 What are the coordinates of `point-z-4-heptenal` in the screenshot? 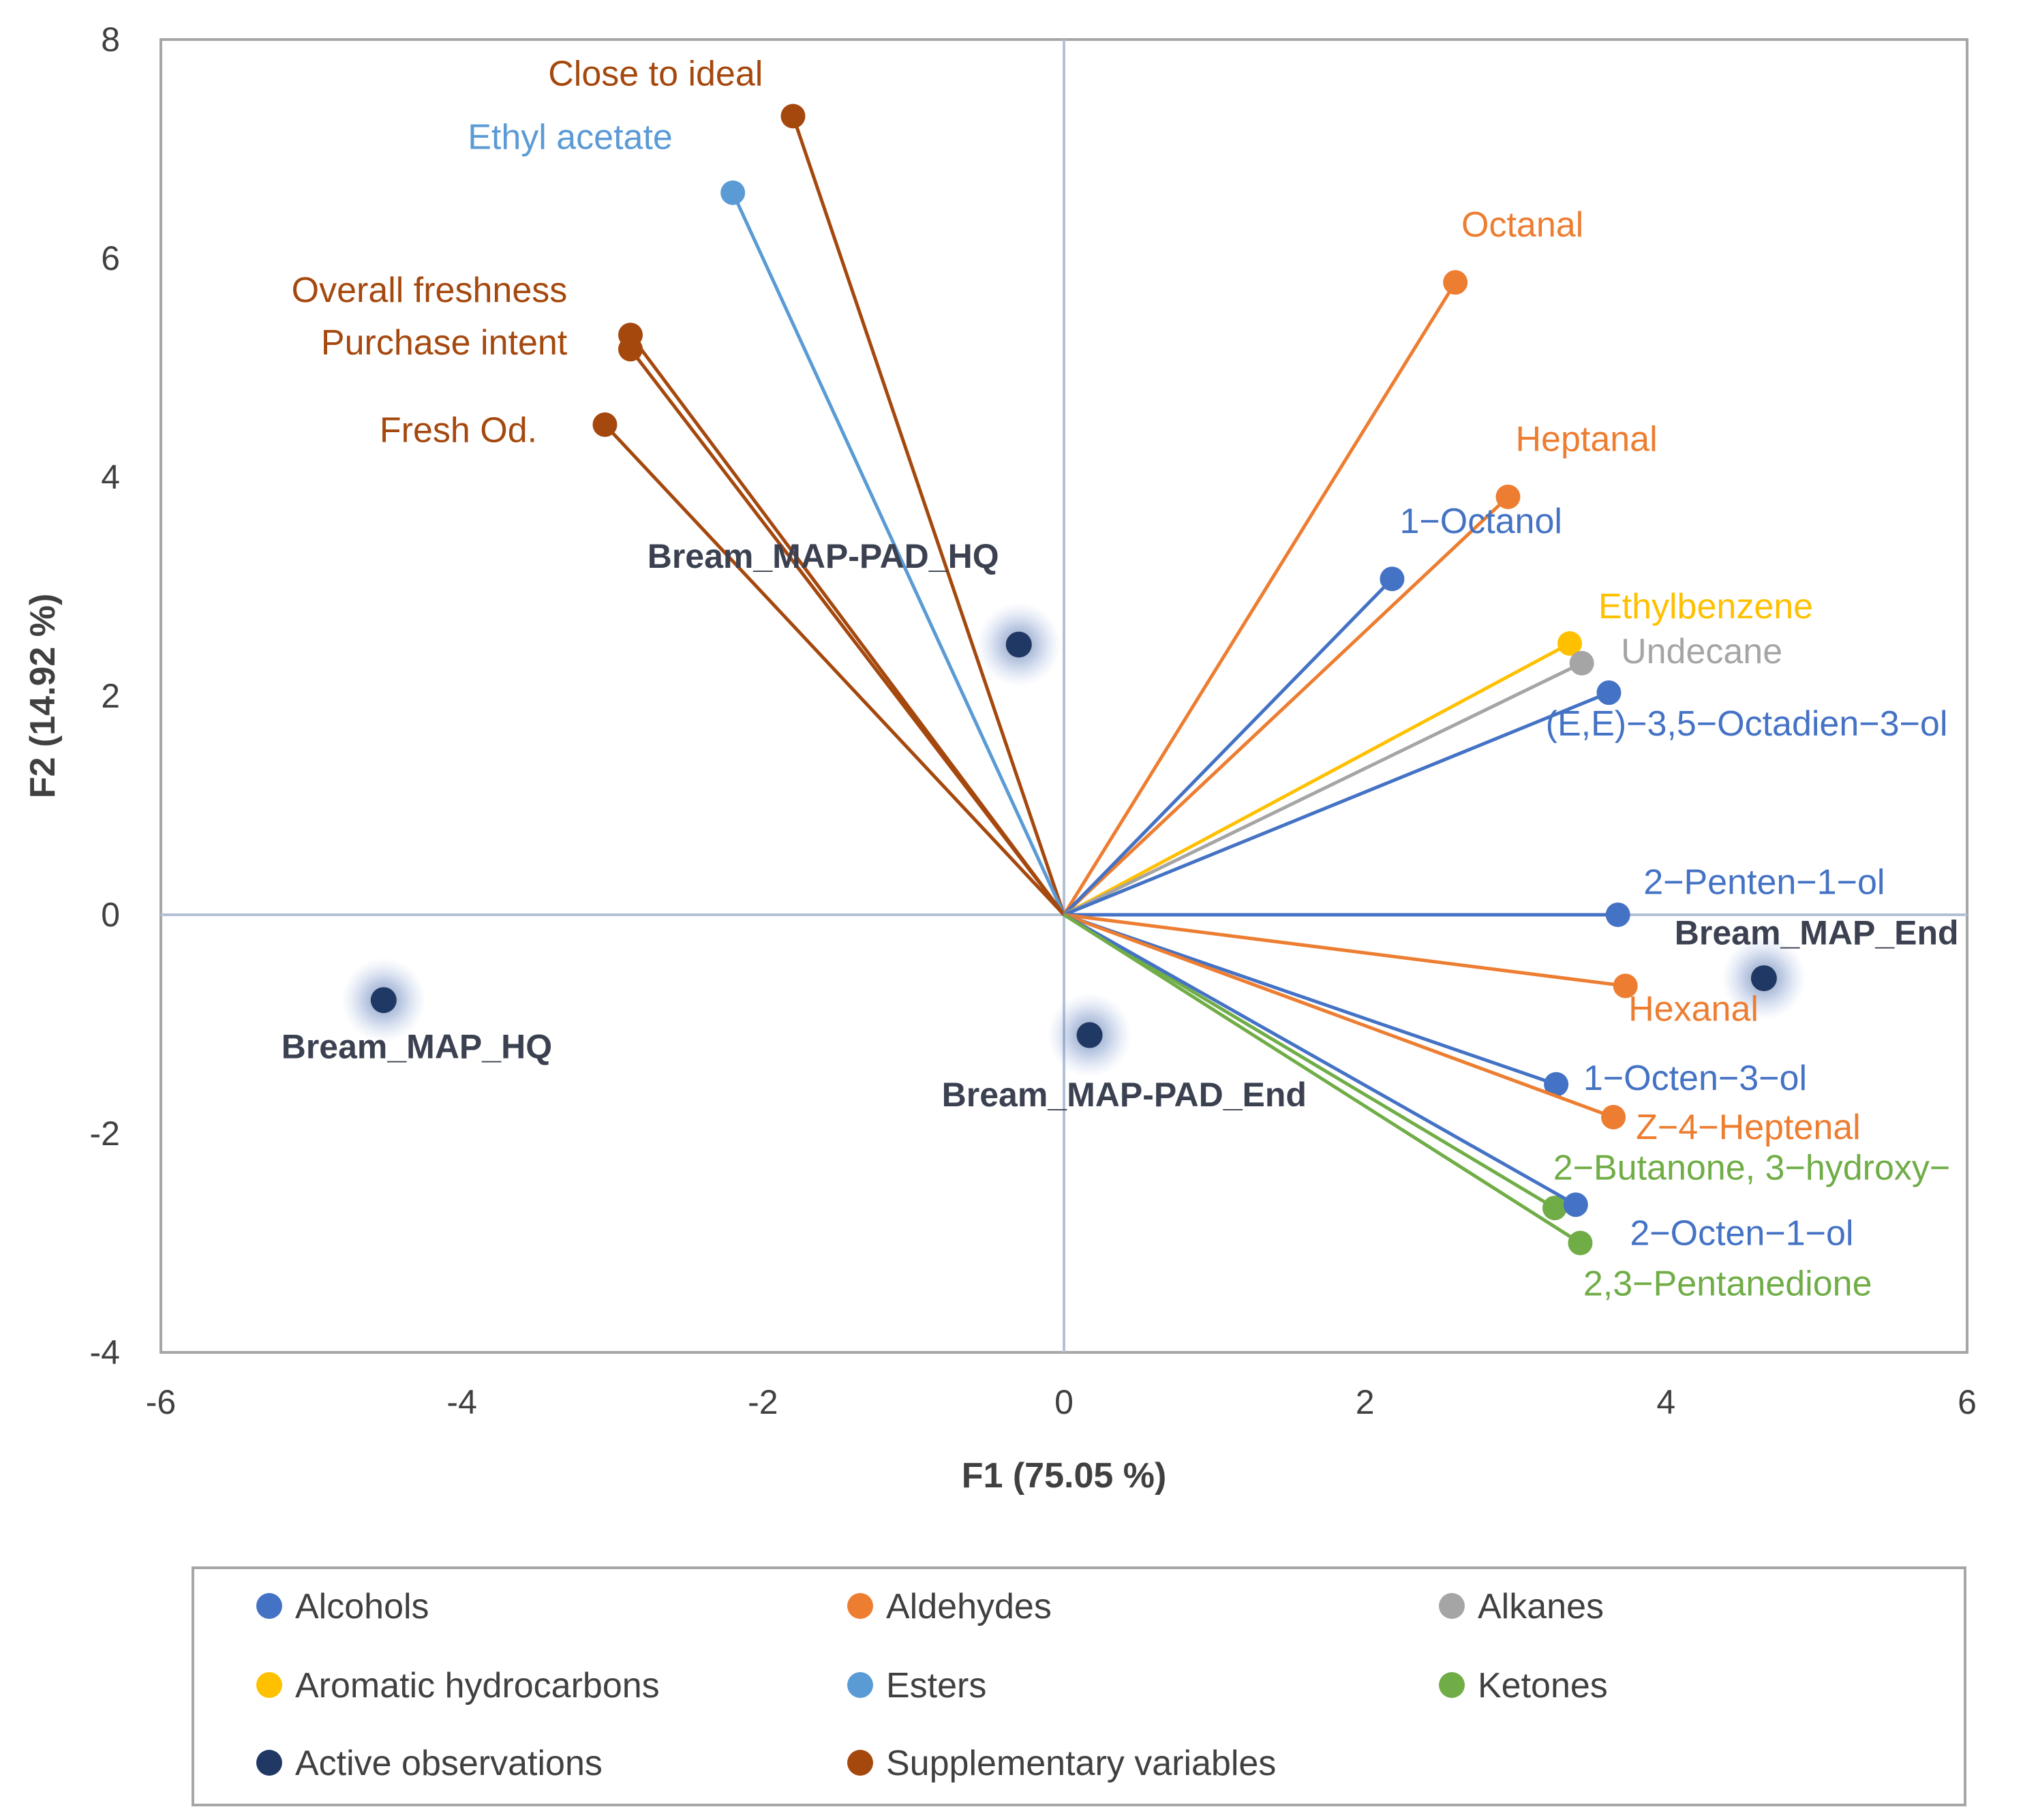 It's located at (1613, 1116).